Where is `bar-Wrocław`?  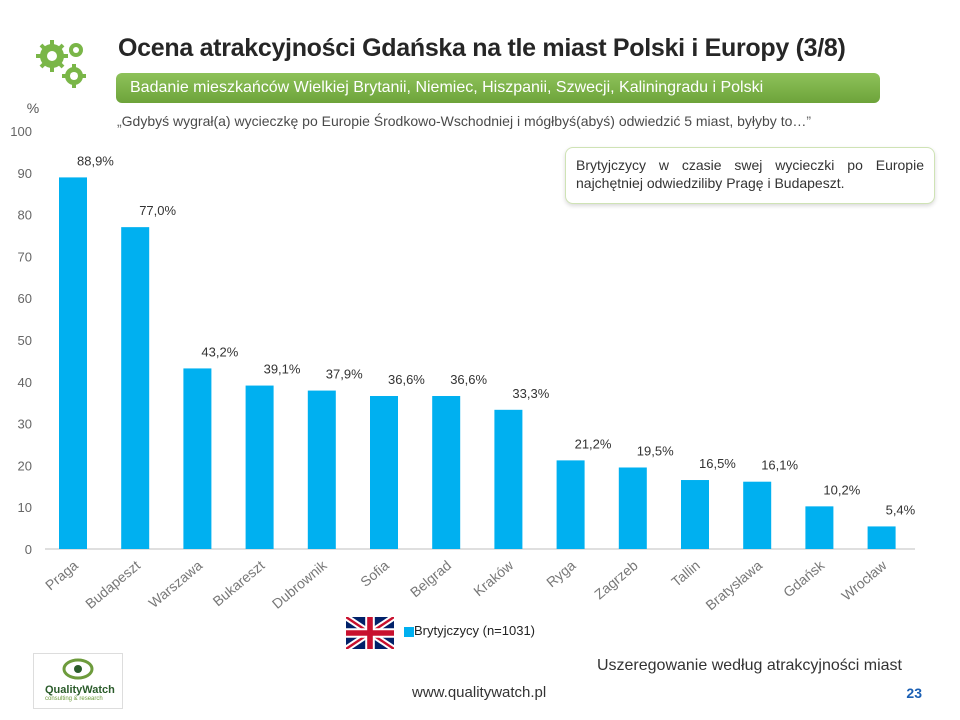 bar-Wrocław is located at coordinates (881, 537).